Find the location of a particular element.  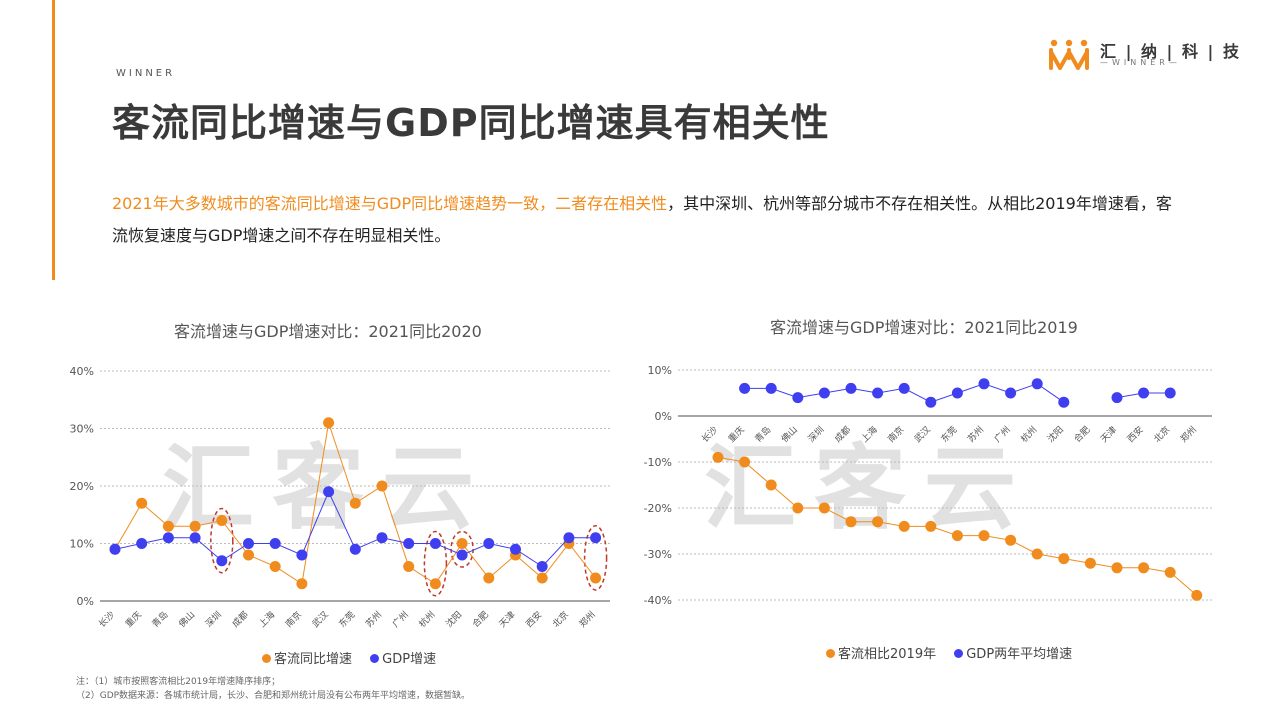

y-tick-label: -10% is located at coordinates (658, 462).